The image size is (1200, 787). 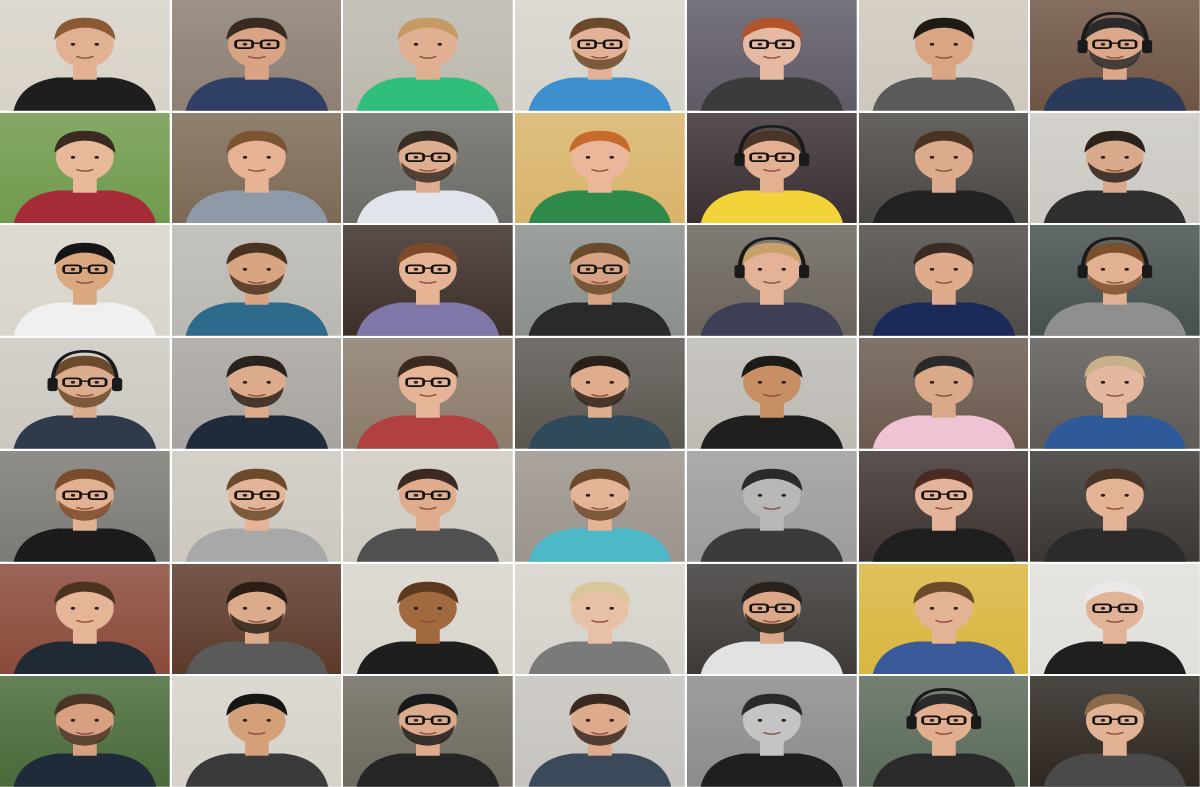 What do you see at coordinates (1147, 272) in the screenshot?
I see `headphones-right-cup` at bounding box center [1147, 272].